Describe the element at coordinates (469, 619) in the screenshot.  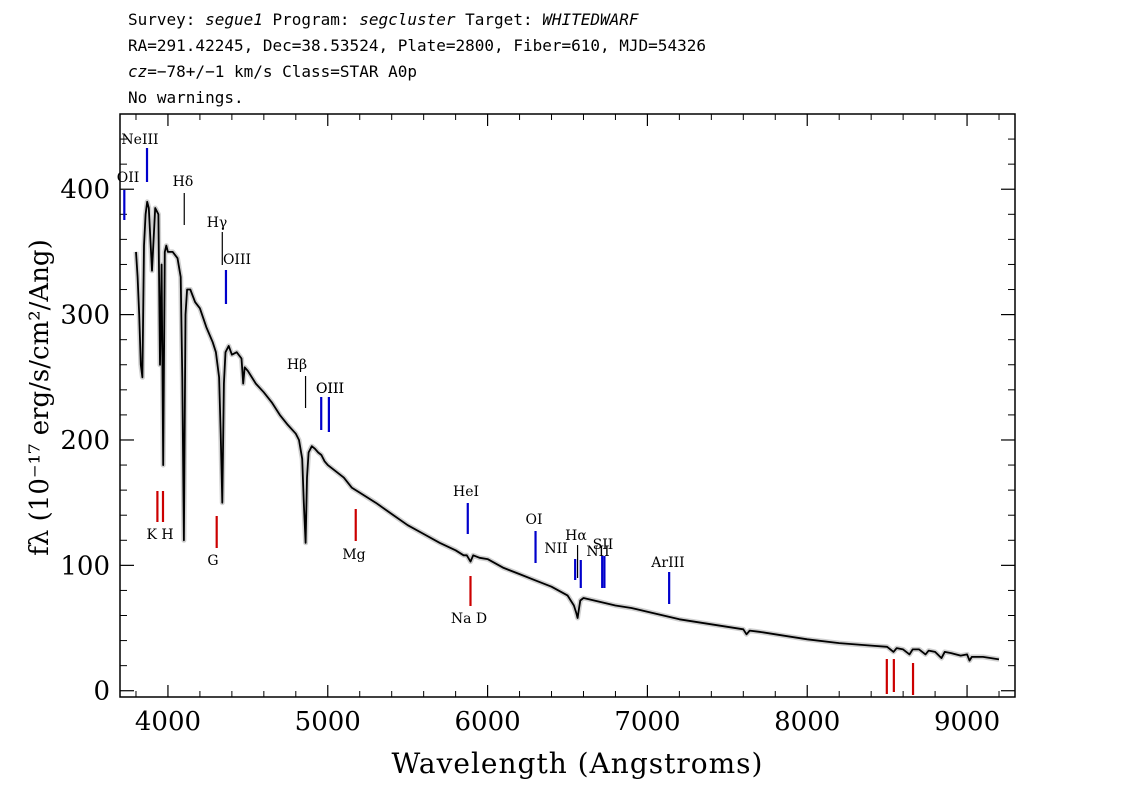
I see `line-marker-label: Na D` at that location.